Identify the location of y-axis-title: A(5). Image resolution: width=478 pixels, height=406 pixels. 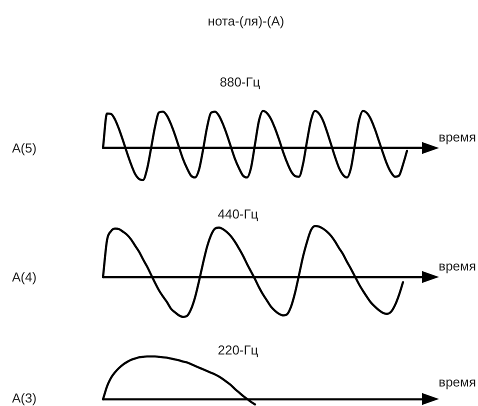
(24, 148).